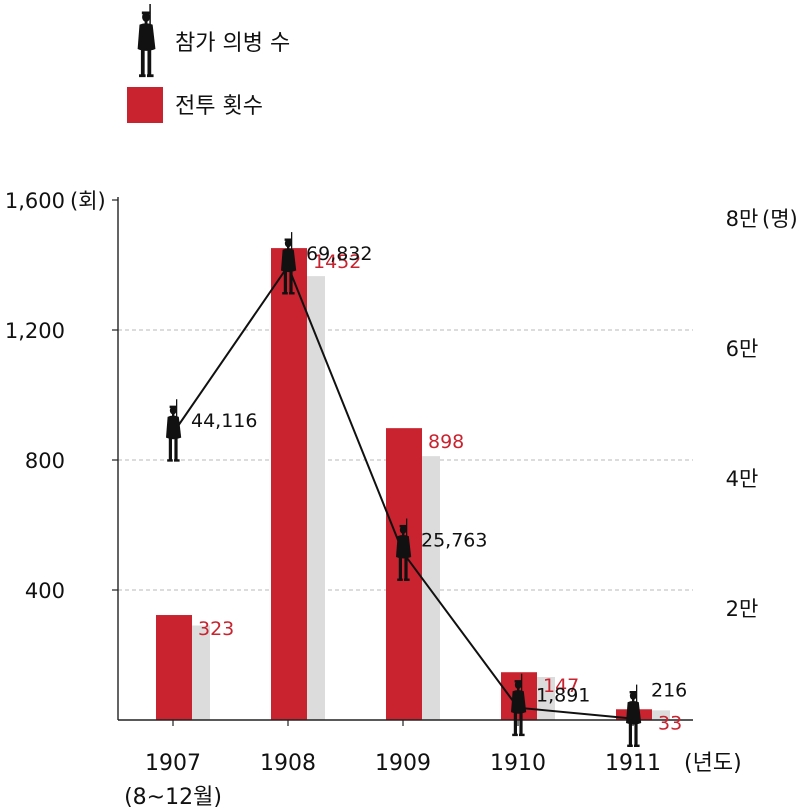 This screenshot has height=812, width=800. Describe the element at coordinates (742, 219) in the screenshot. I see `right-tick-label: 8만` at that location.